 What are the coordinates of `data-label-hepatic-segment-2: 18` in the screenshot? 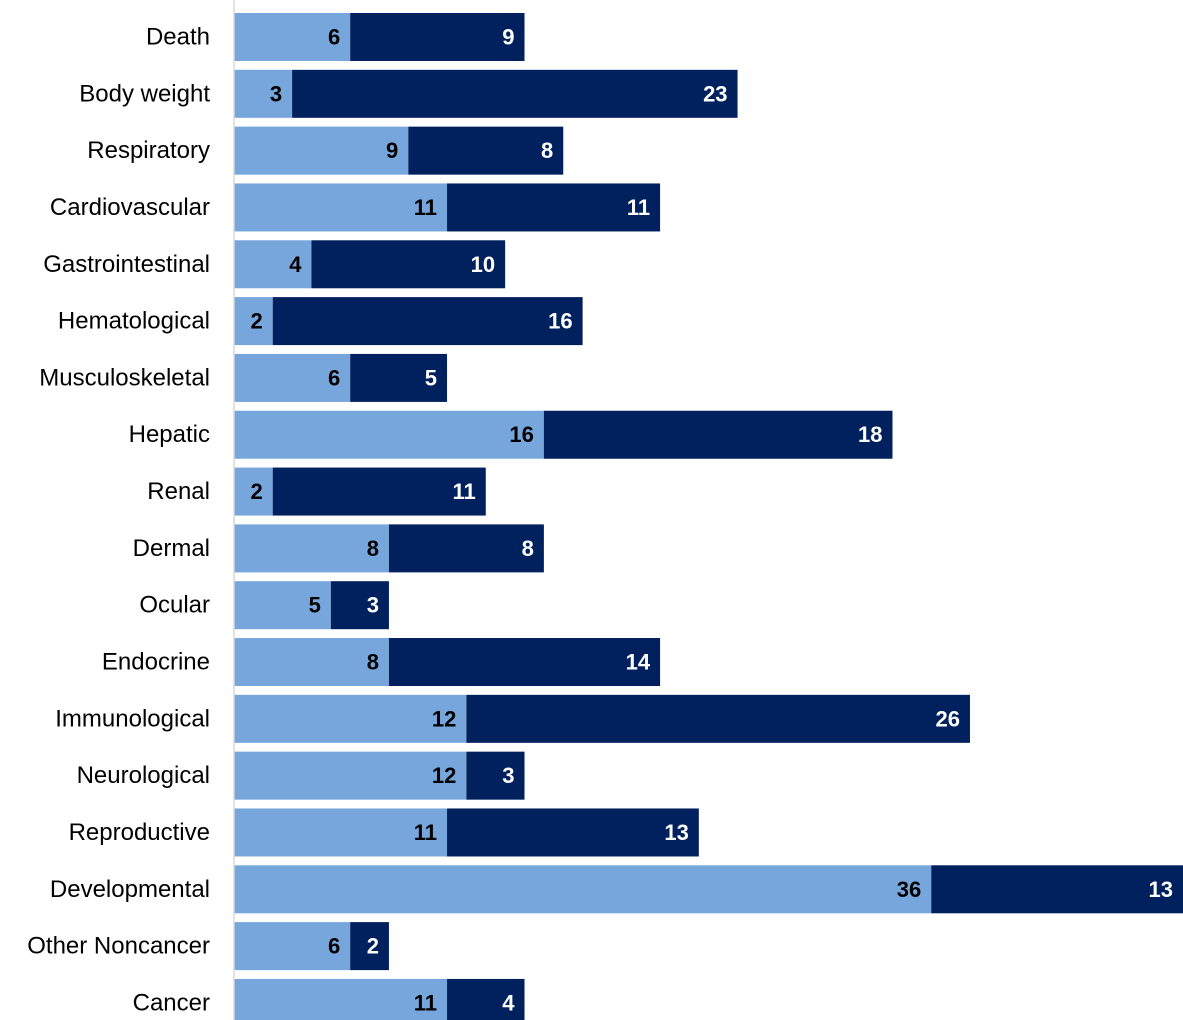 It's located at (870, 434).